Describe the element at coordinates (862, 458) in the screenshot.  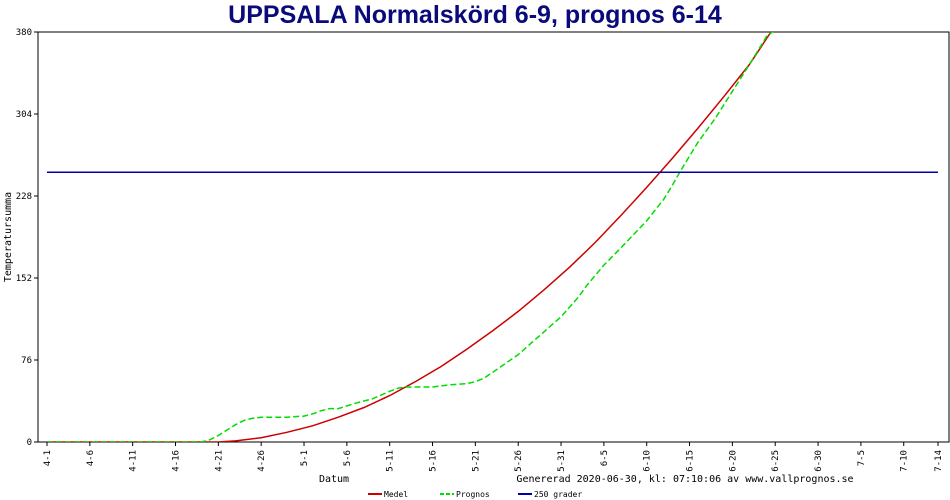
I see `x-tick-label: 7-5` at that location.